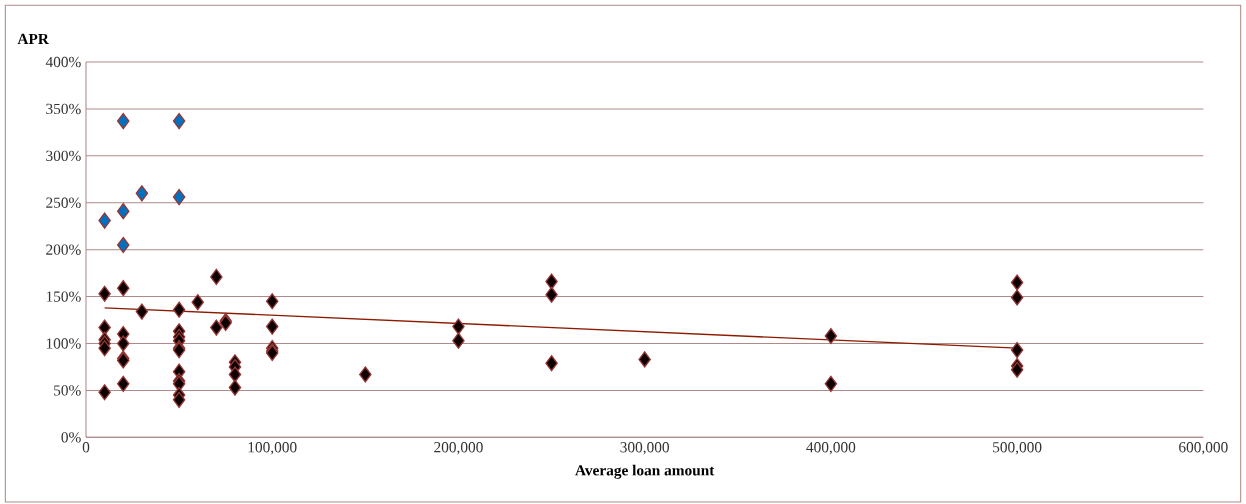 The height and width of the screenshot is (504, 1246). What do you see at coordinates (86, 447) in the screenshot?
I see `x-tick-label: 0` at bounding box center [86, 447].